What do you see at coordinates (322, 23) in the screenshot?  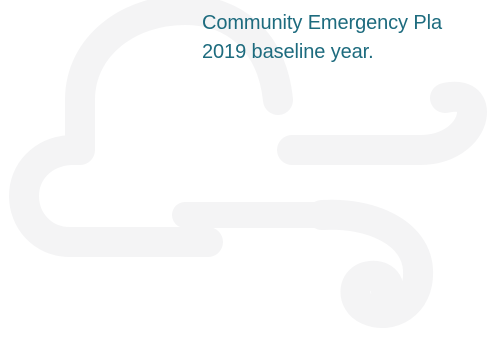 I see `body-text-line-1: Community Emergency Pla` at bounding box center [322, 23].